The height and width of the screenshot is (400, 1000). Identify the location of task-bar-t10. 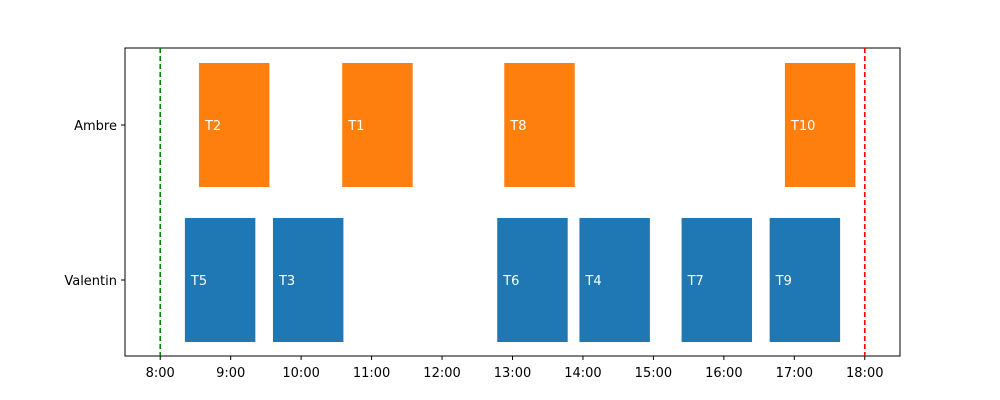
(820, 125).